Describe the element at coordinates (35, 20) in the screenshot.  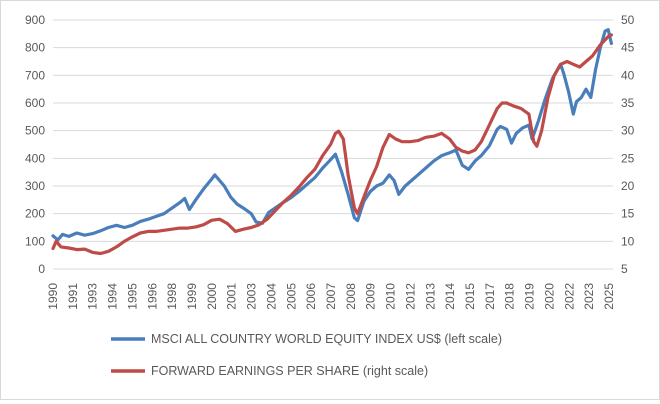
I see `left-axis-tick-label: 900` at that location.